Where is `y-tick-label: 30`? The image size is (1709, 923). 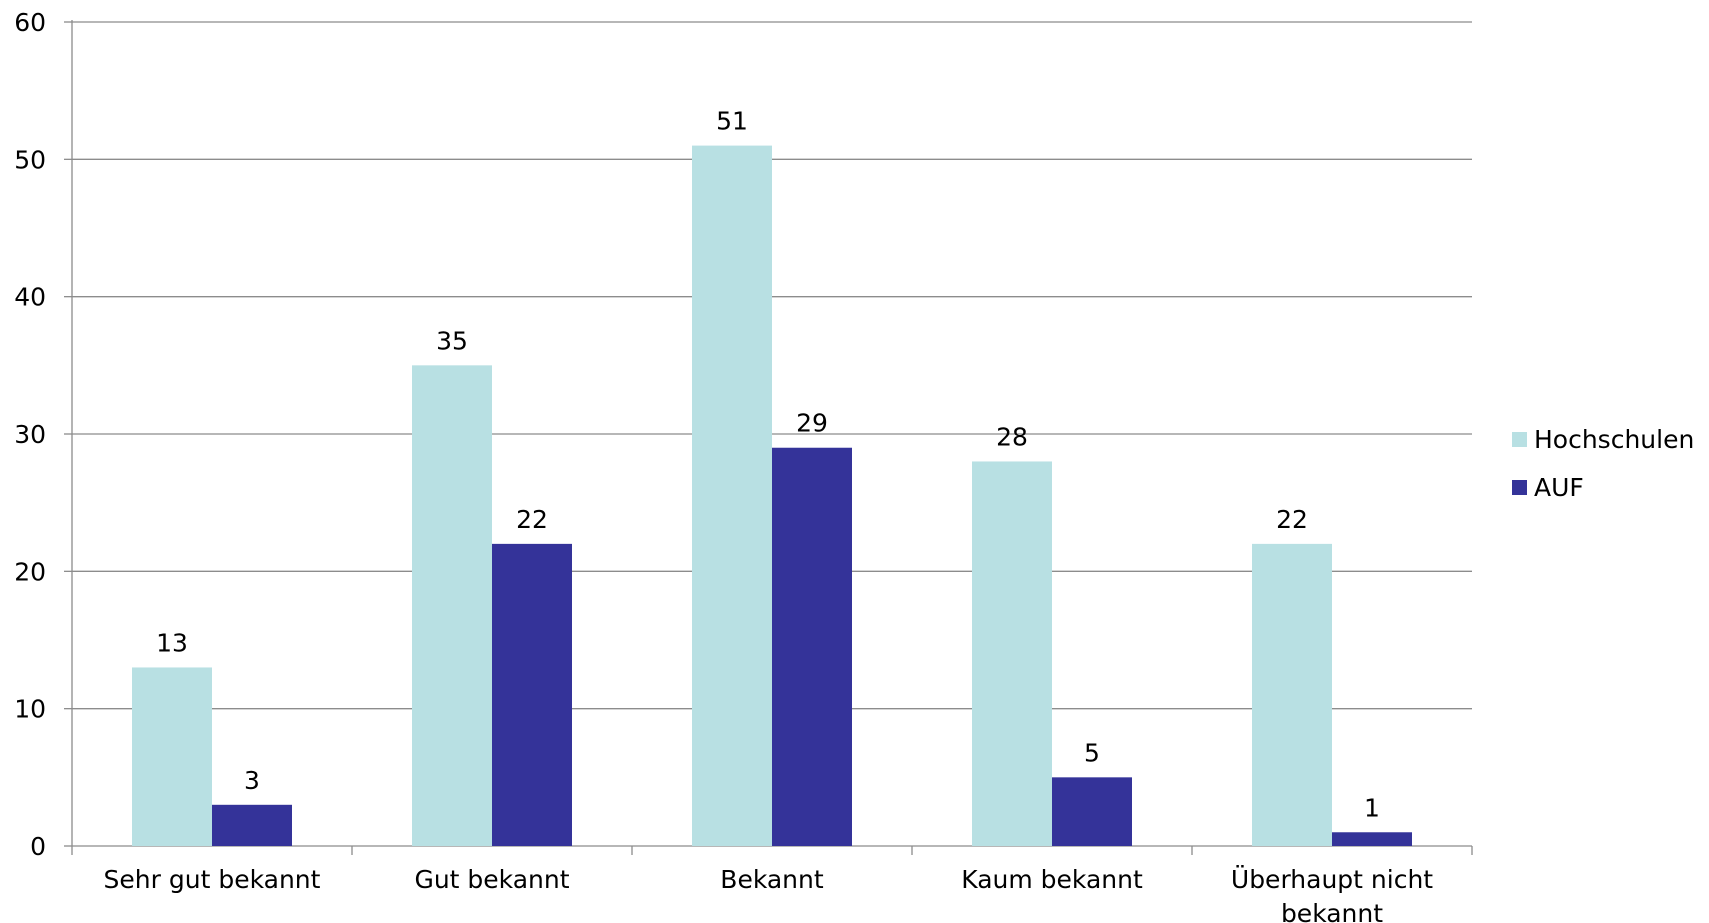 y-tick-label: 30 is located at coordinates (30, 434).